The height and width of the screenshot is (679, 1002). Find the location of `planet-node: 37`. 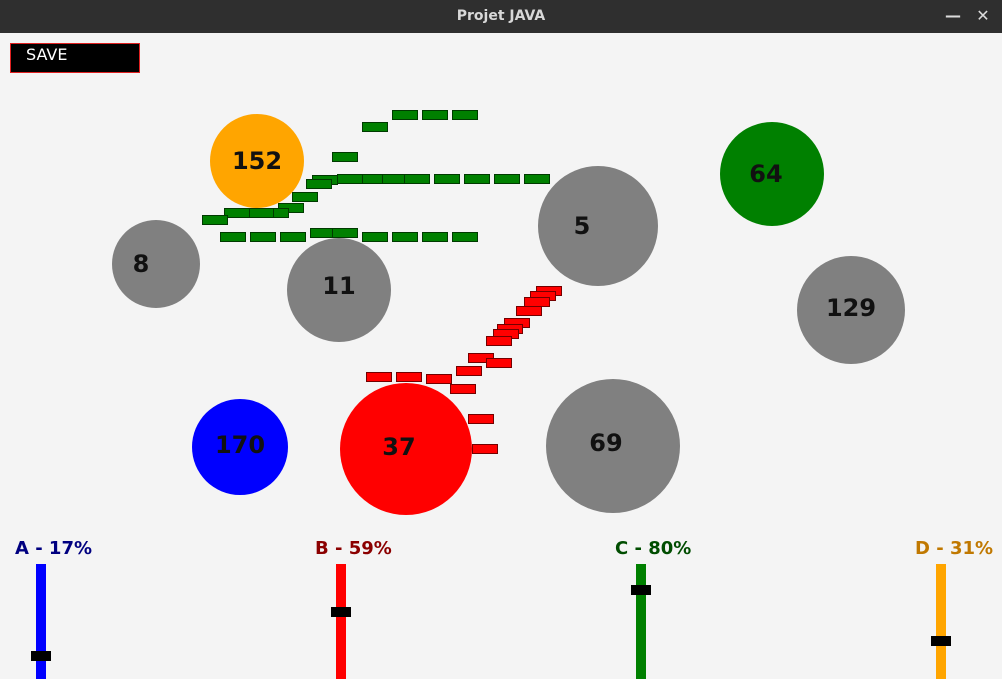

planet-node: 37 is located at coordinates (406, 449).